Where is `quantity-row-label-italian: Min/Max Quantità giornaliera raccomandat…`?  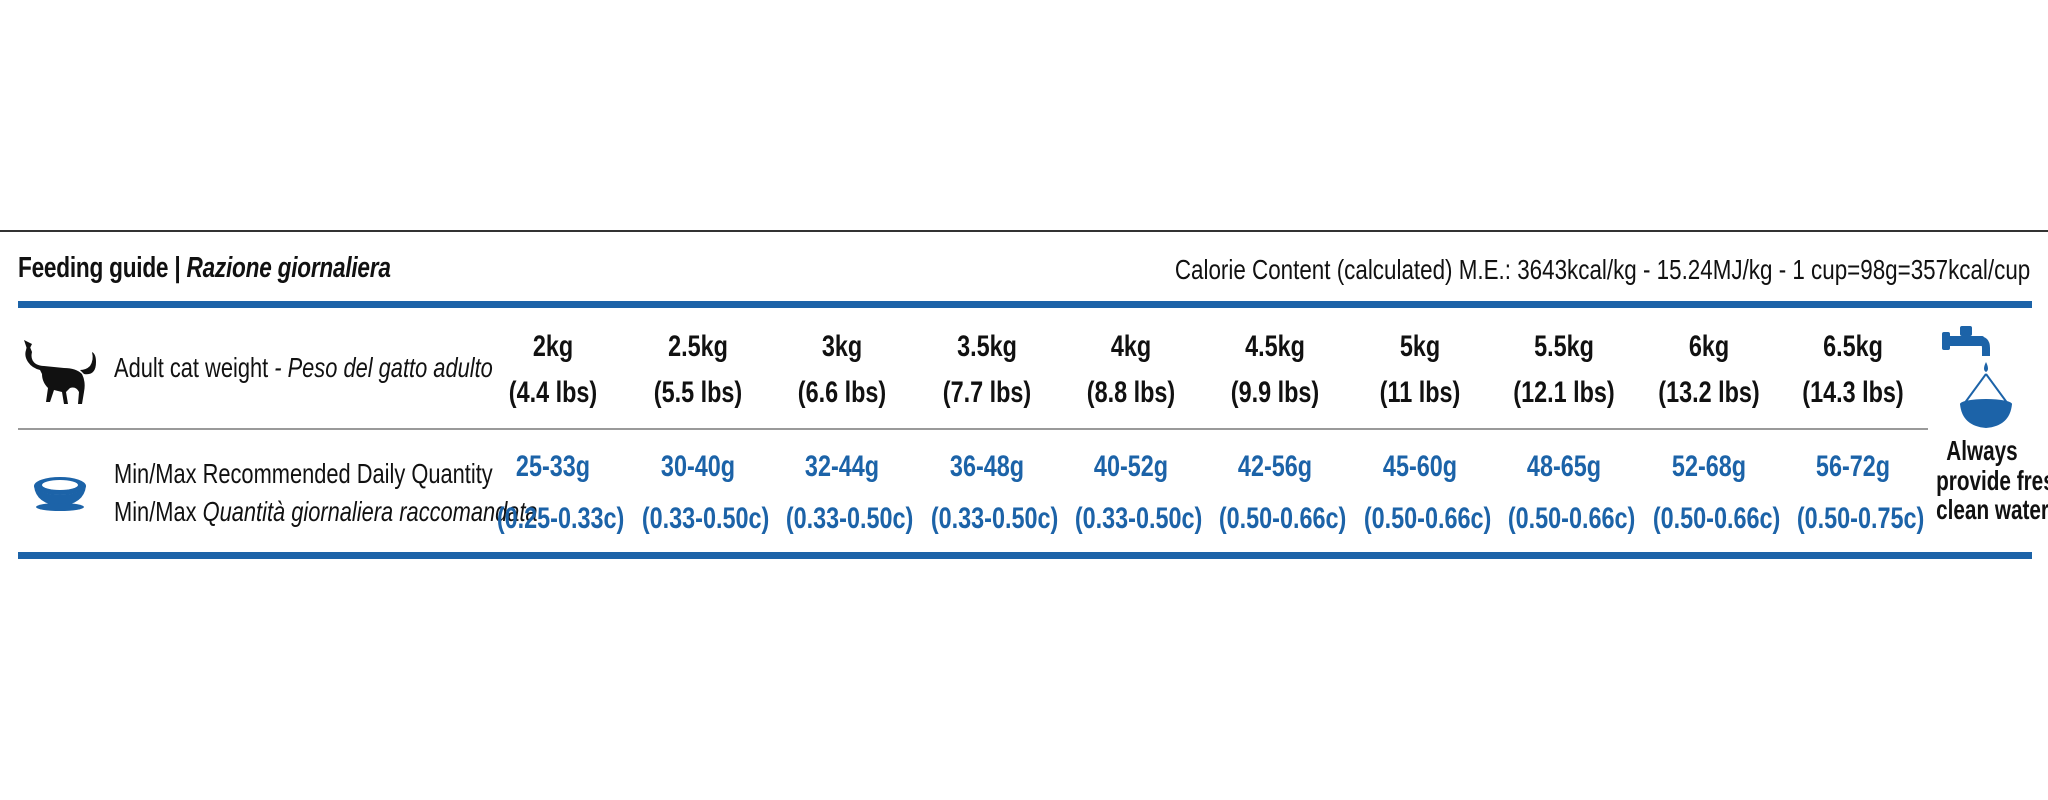
quantity-row-label-italian: Min/Max Quantità giornaliera raccomandat… is located at coordinates (326, 512).